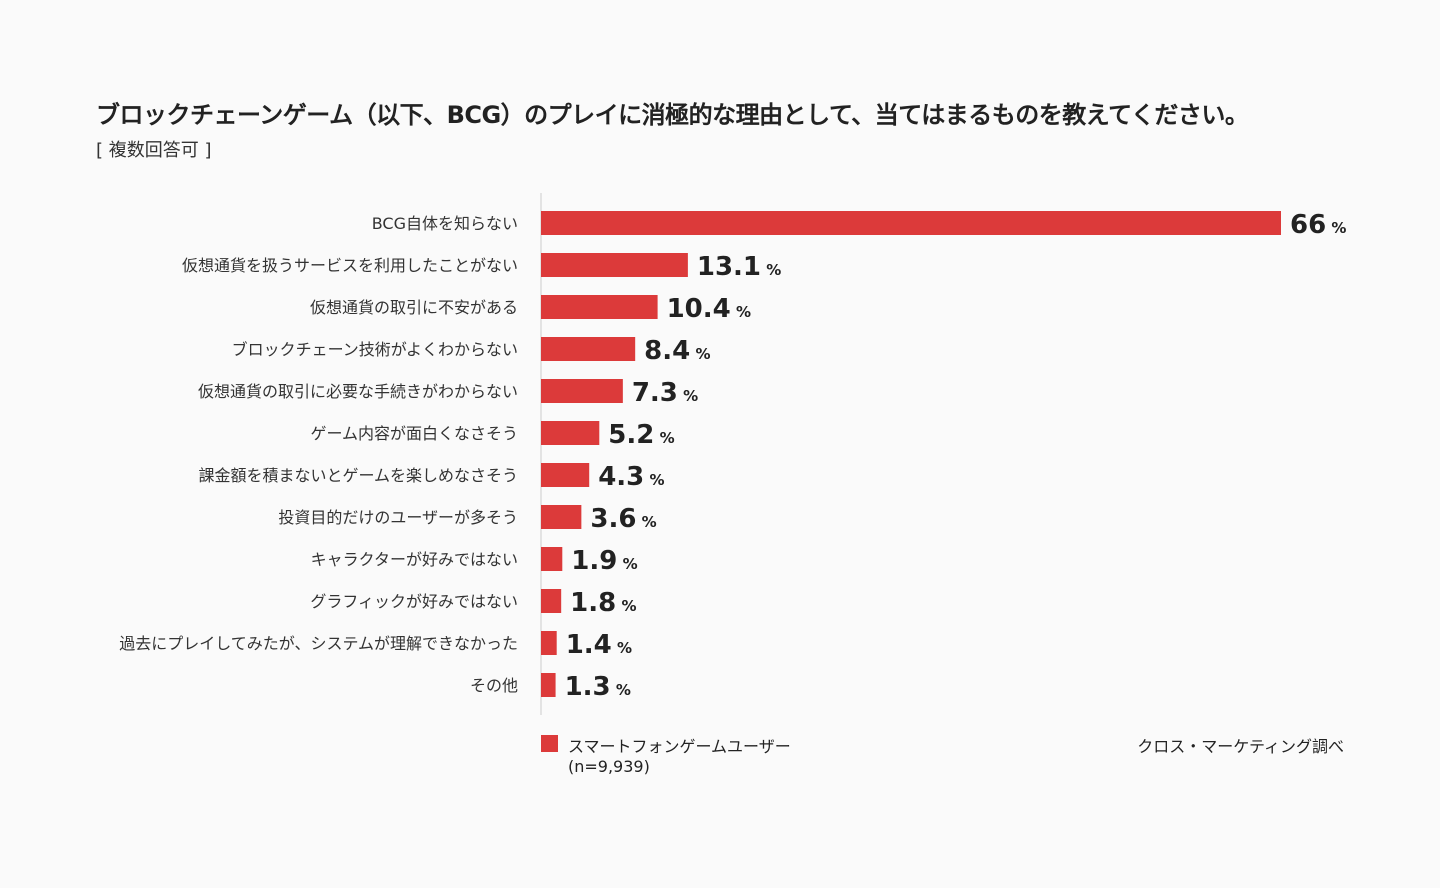 The height and width of the screenshot is (888, 1440). I want to click on value-label: 3.6 %, so click(623, 519).